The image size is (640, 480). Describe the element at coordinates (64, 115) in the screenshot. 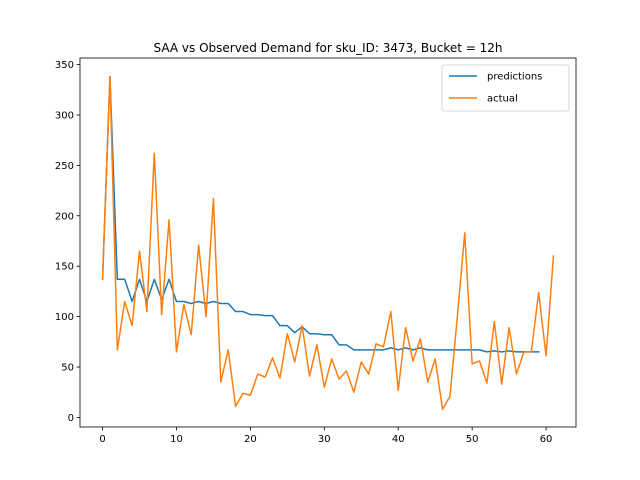

I see `y-tick-label: 300` at that location.